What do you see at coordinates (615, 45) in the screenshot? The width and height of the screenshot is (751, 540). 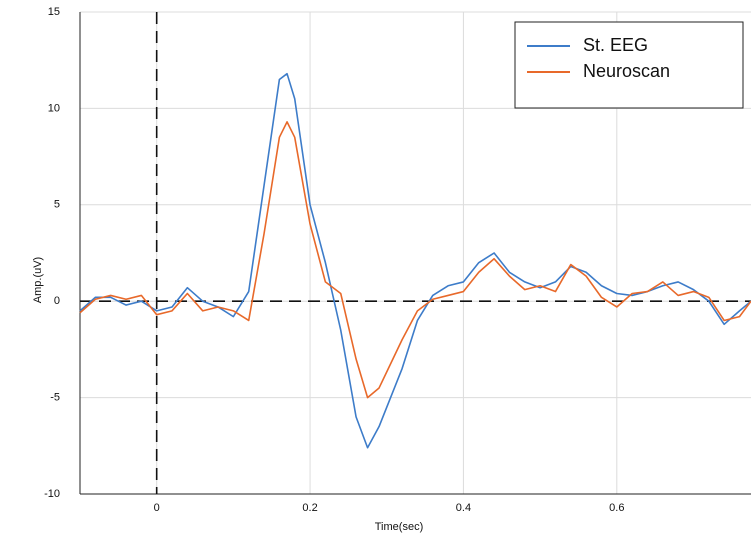 I see `legend-label: St. EEG` at bounding box center [615, 45].